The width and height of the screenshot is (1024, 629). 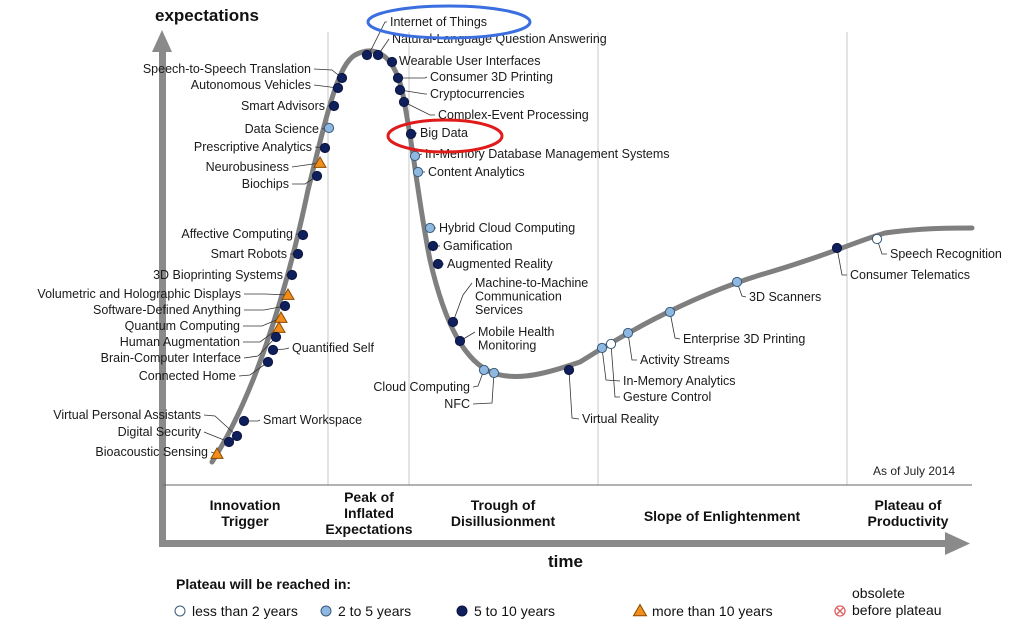 I want to click on technology-volumetric-and-holographic-displays: Volumetric and Holographic Displays, so click(x=166, y=294).